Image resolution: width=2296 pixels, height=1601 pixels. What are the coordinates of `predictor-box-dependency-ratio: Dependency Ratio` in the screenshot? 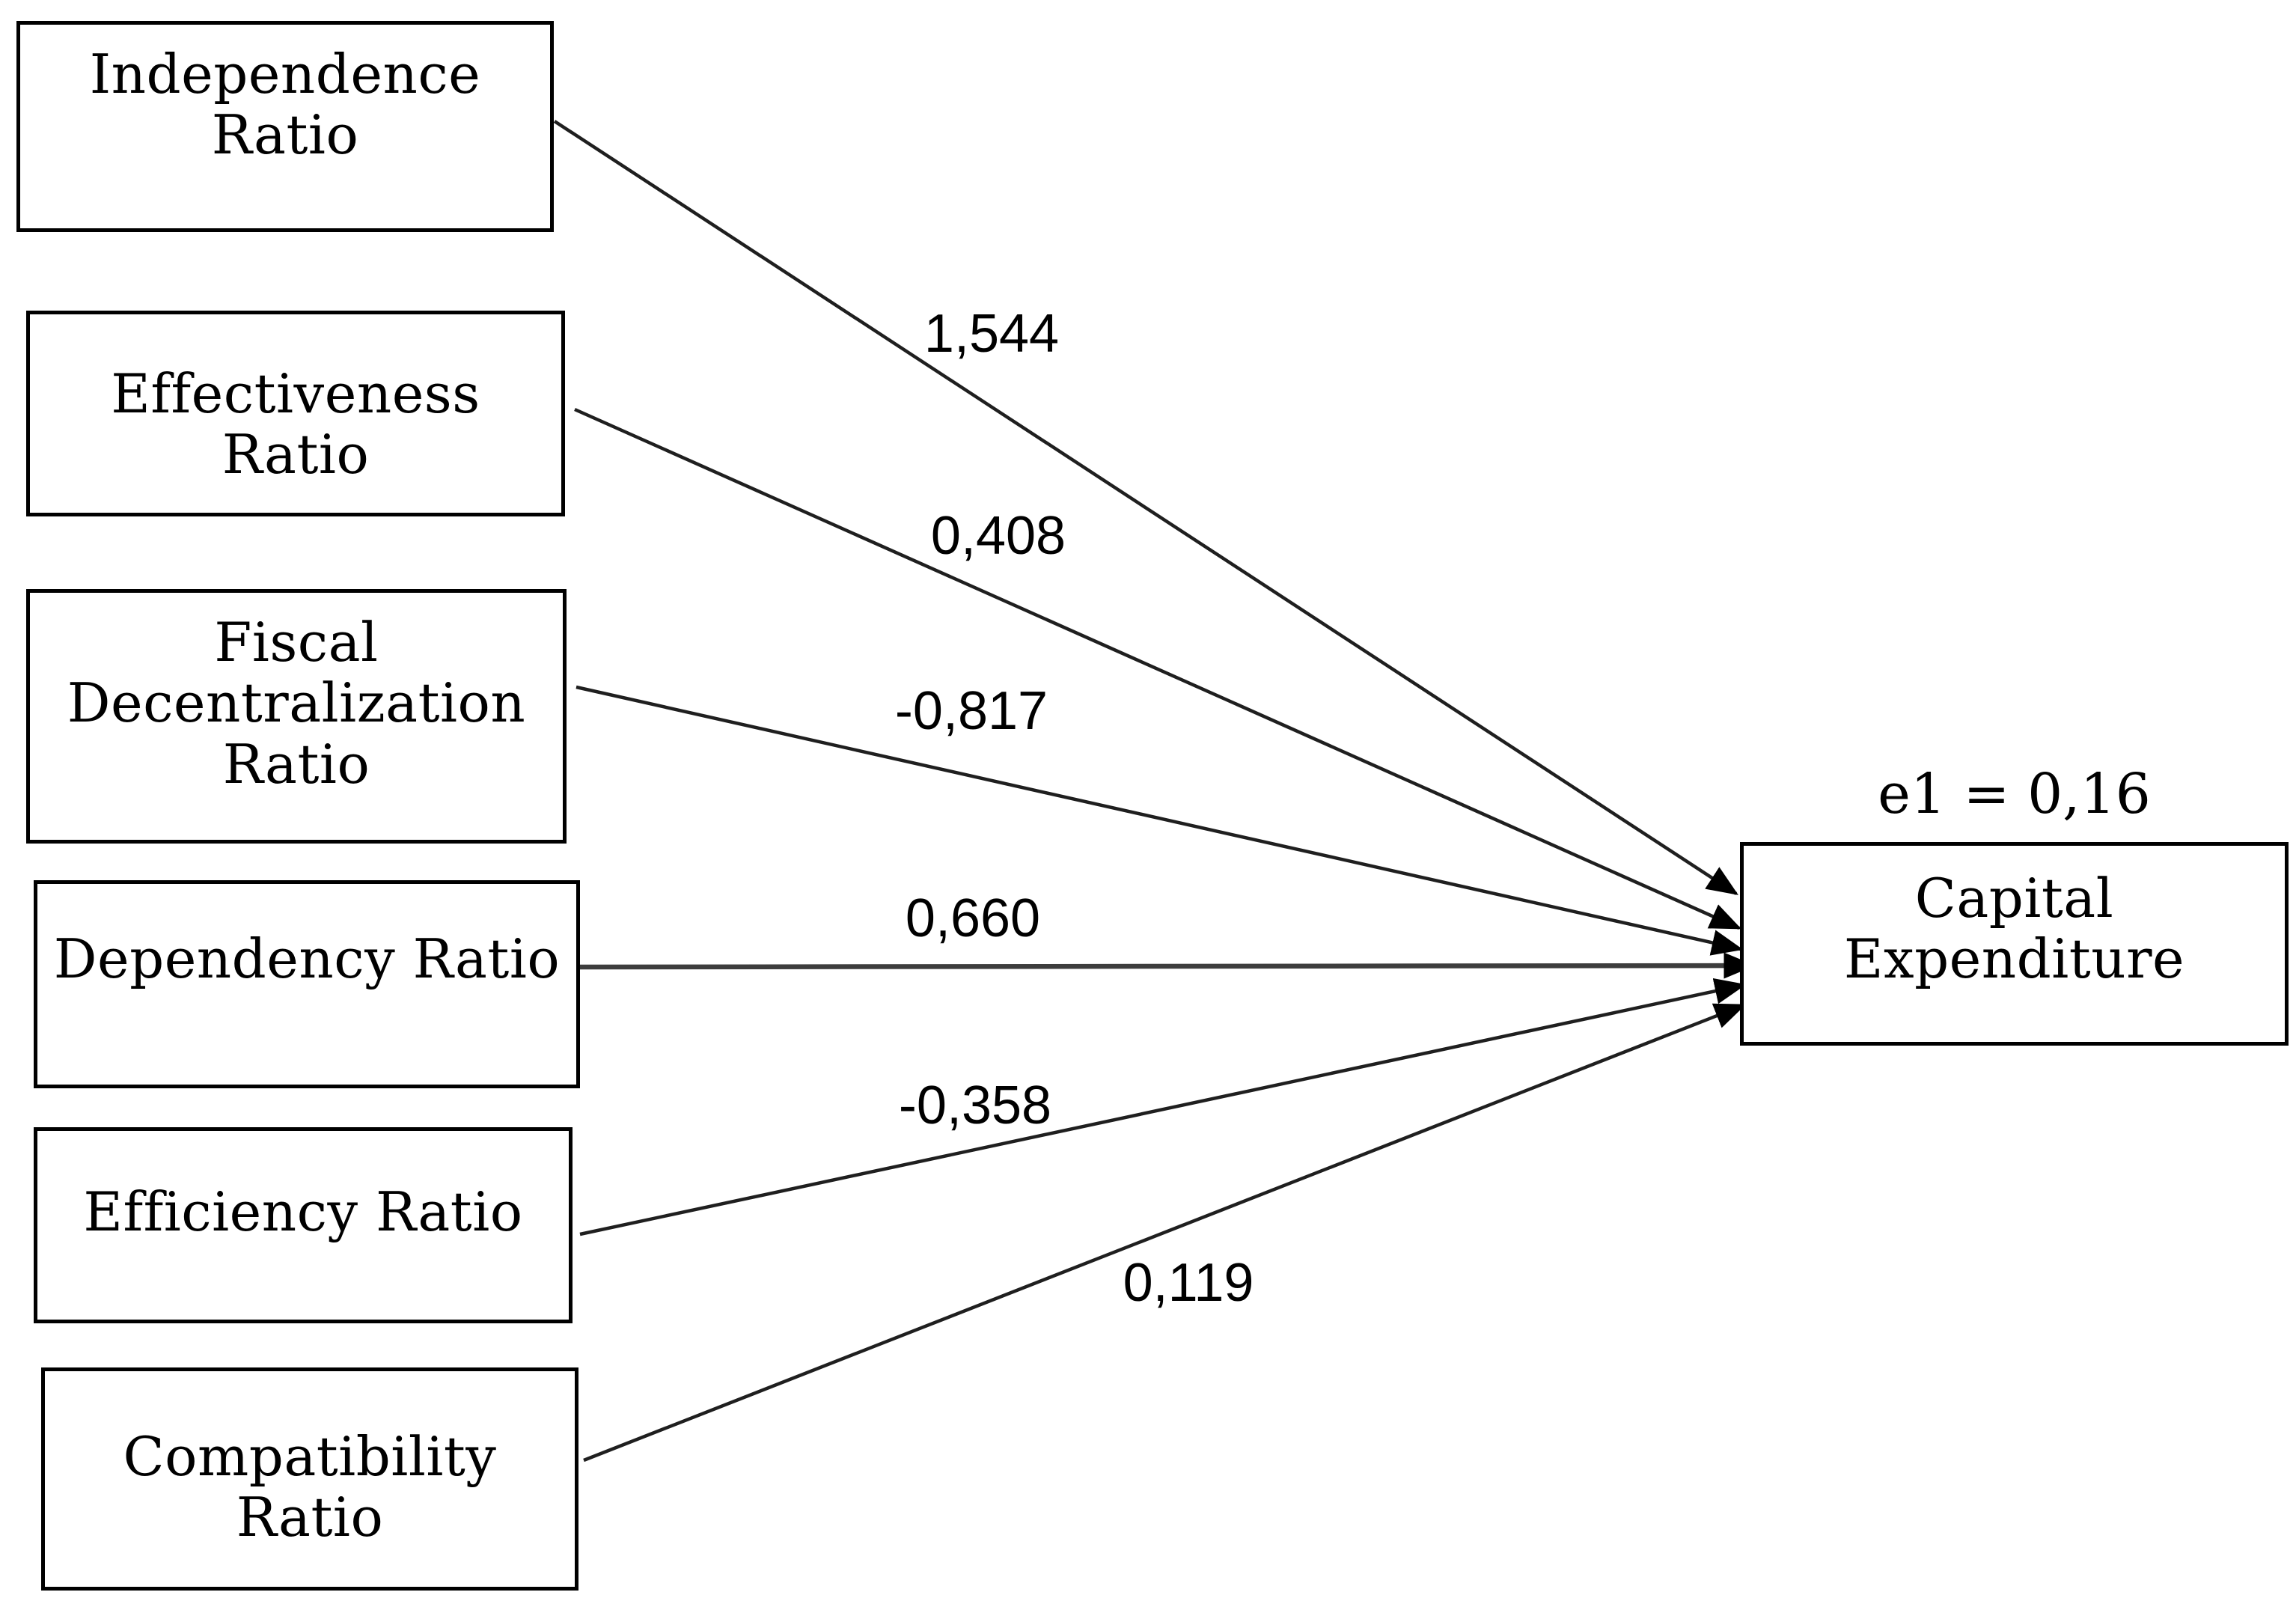 It's located at (307, 984).